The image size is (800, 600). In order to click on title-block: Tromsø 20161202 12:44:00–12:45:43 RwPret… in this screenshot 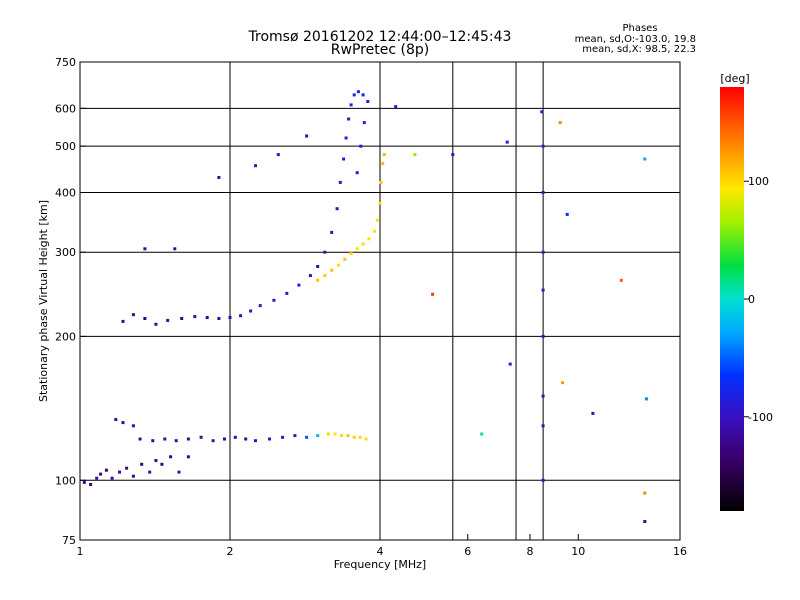, I will do `click(380, 43)`.